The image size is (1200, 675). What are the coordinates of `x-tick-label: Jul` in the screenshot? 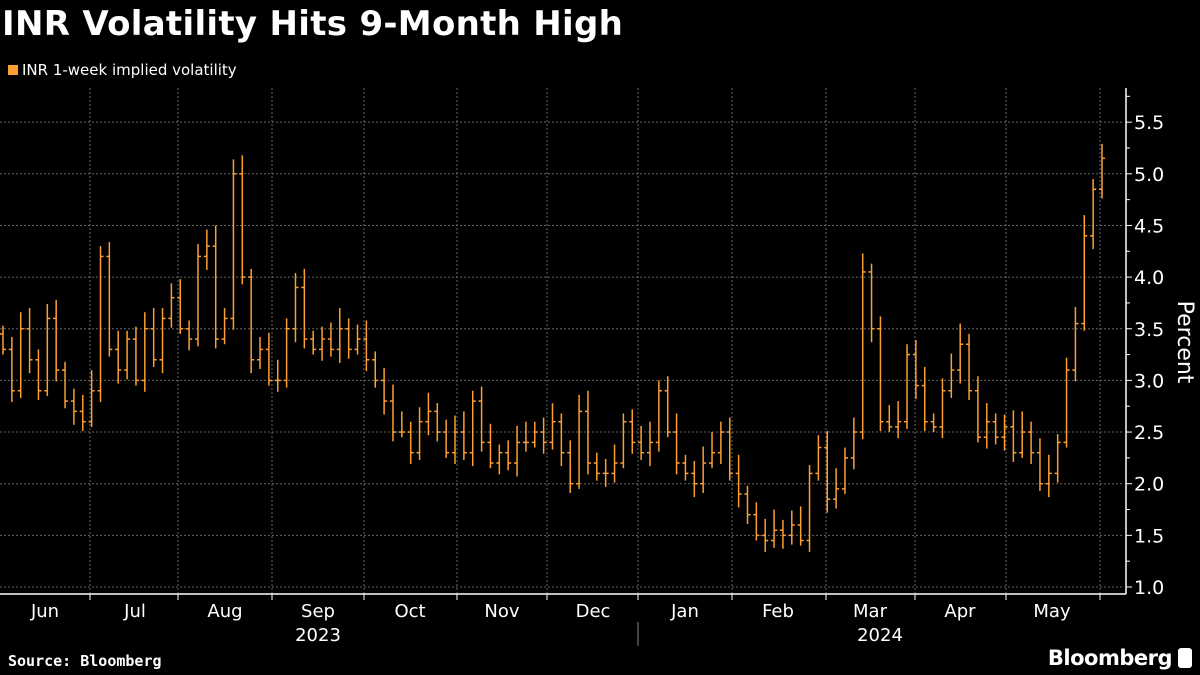 It's located at (134, 611).